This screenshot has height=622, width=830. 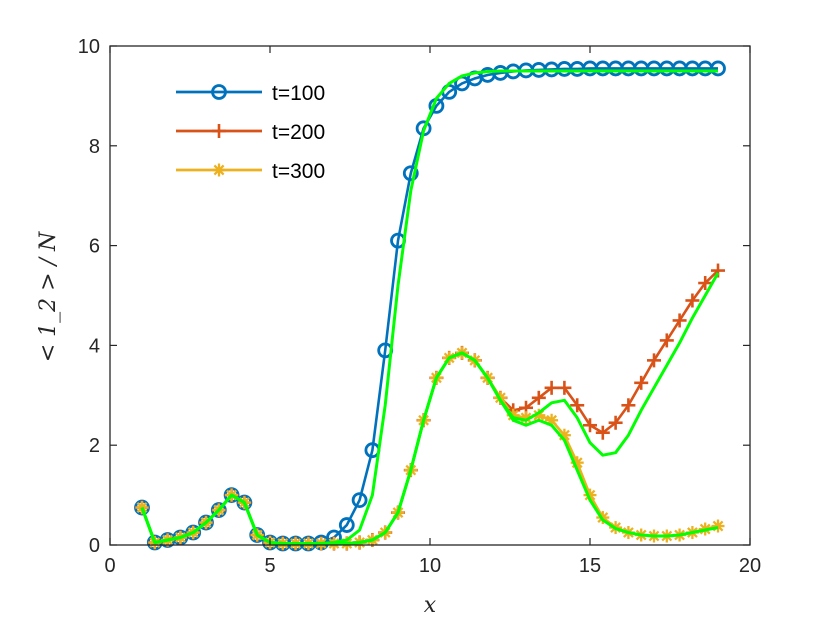 I want to click on legend-marker-t100, so click(x=219, y=92).